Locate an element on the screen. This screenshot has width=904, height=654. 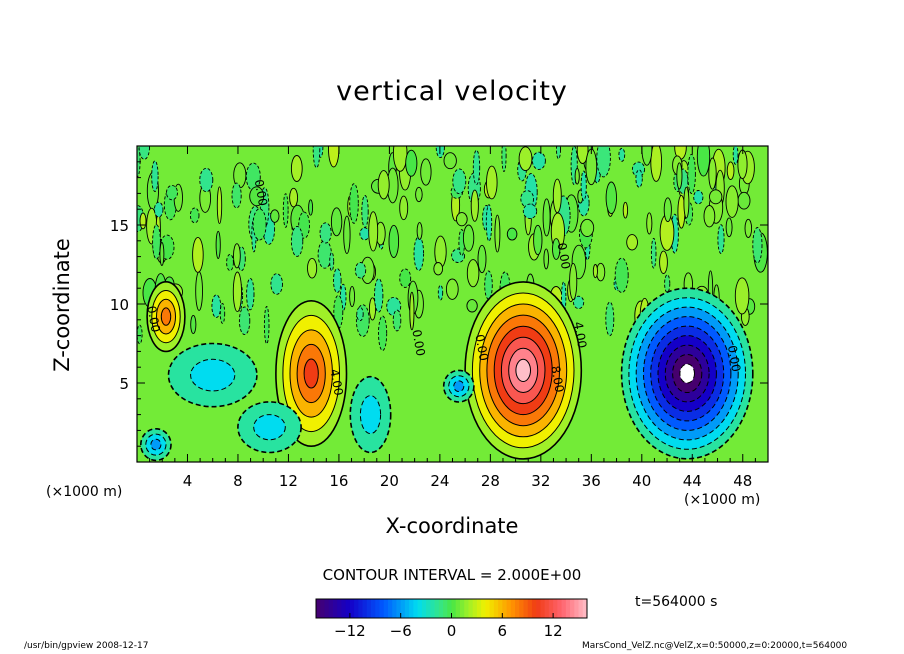
z-tick-label: 5 is located at coordinates (124, 384).